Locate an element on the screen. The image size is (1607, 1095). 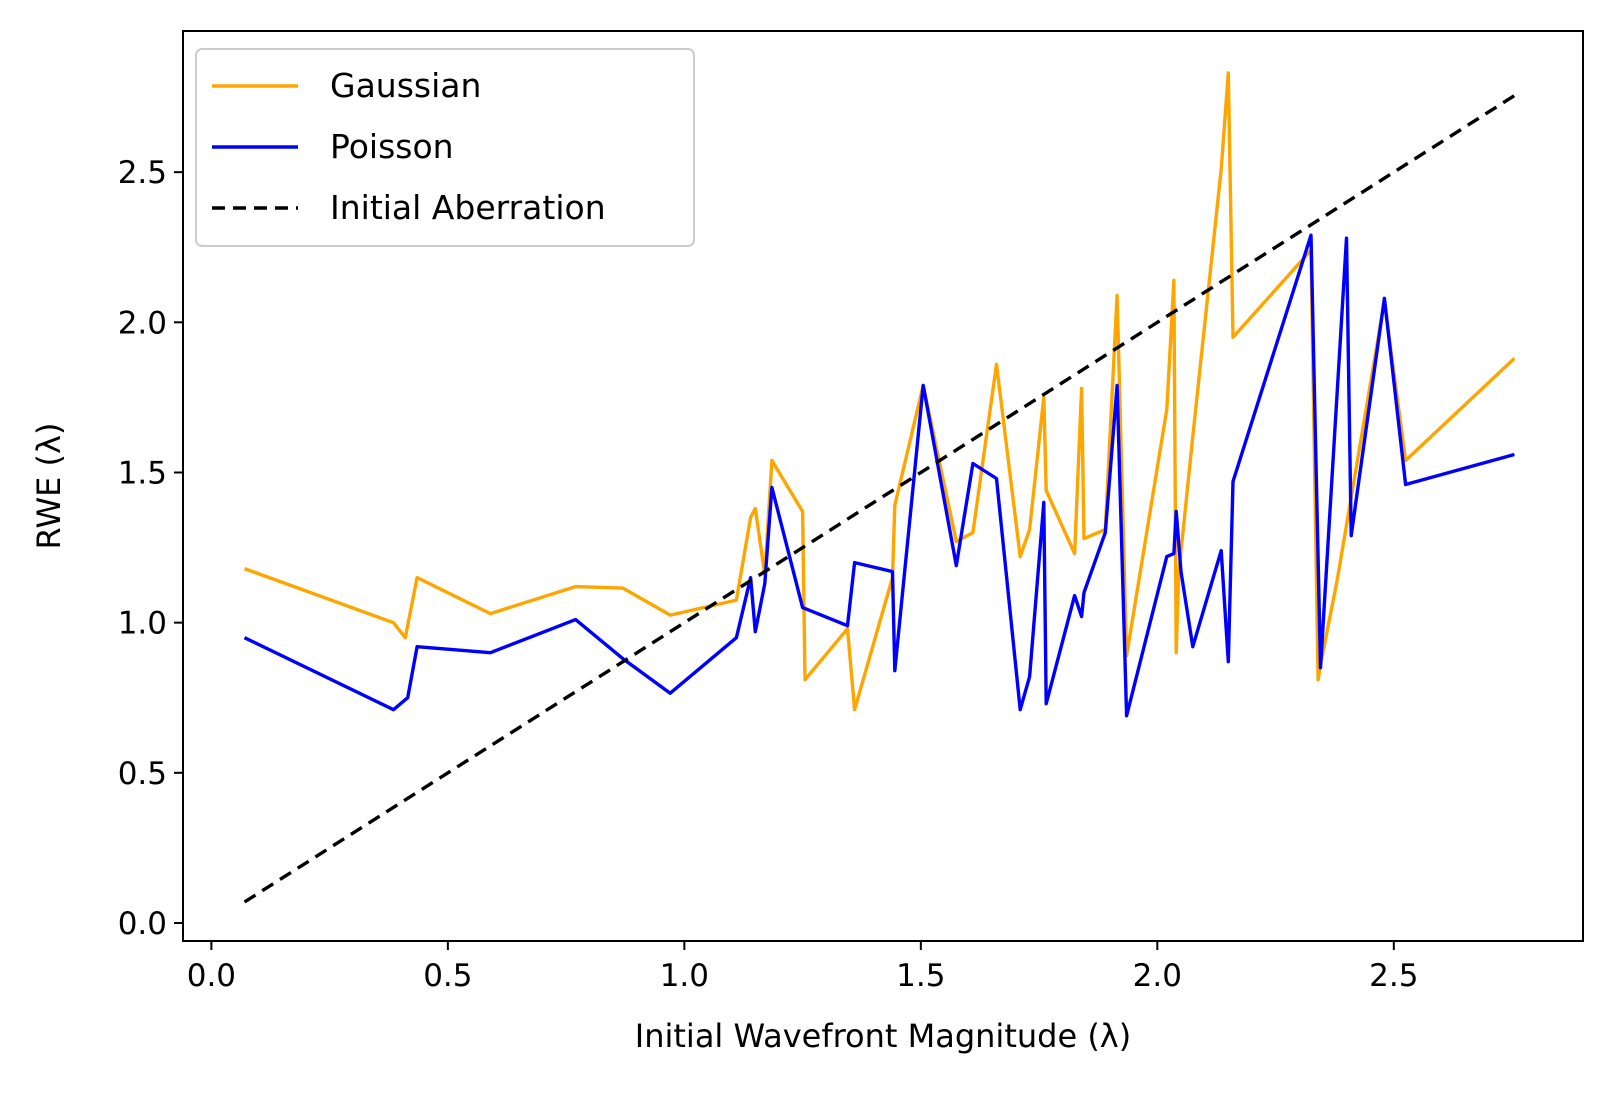
y-tick-label: 0.0 is located at coordinates (142, 924).